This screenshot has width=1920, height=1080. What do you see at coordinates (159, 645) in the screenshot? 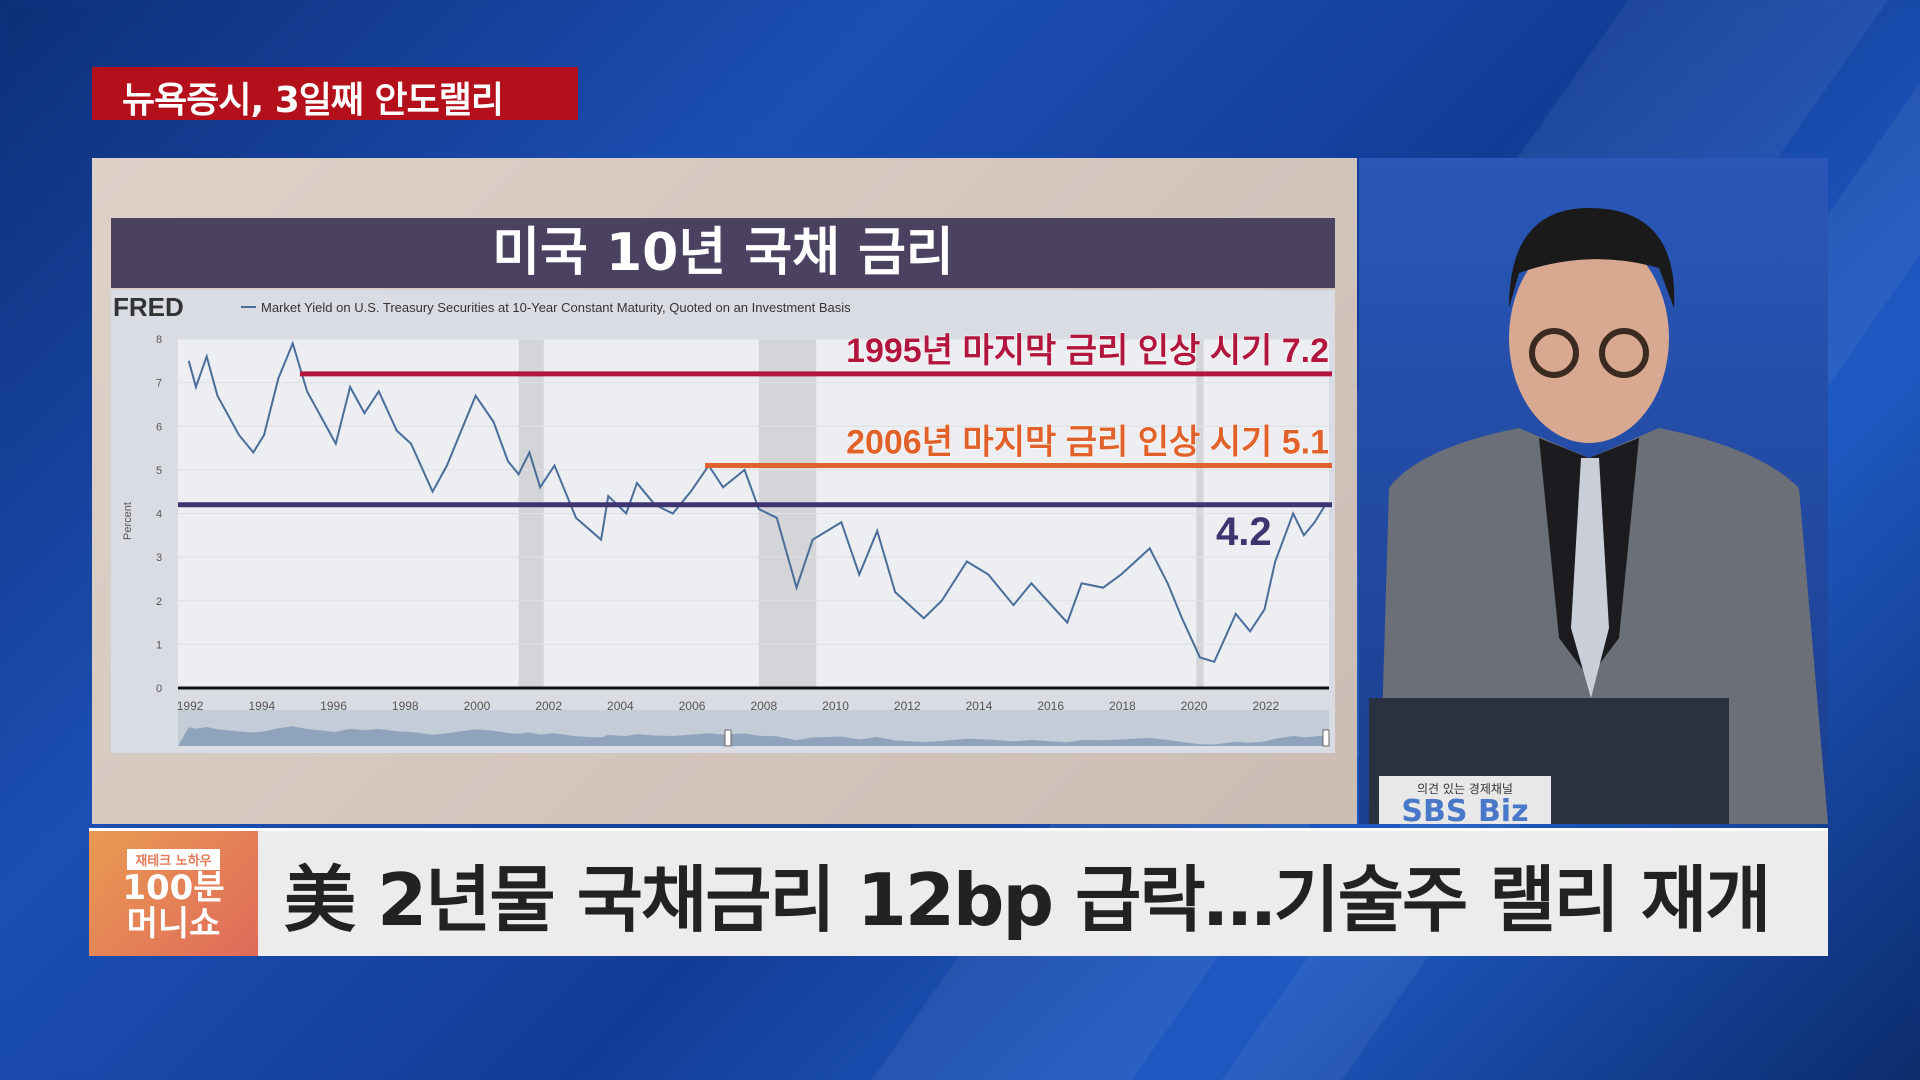
I see `y-tick-label: 1` at bounding box center [159, 645].